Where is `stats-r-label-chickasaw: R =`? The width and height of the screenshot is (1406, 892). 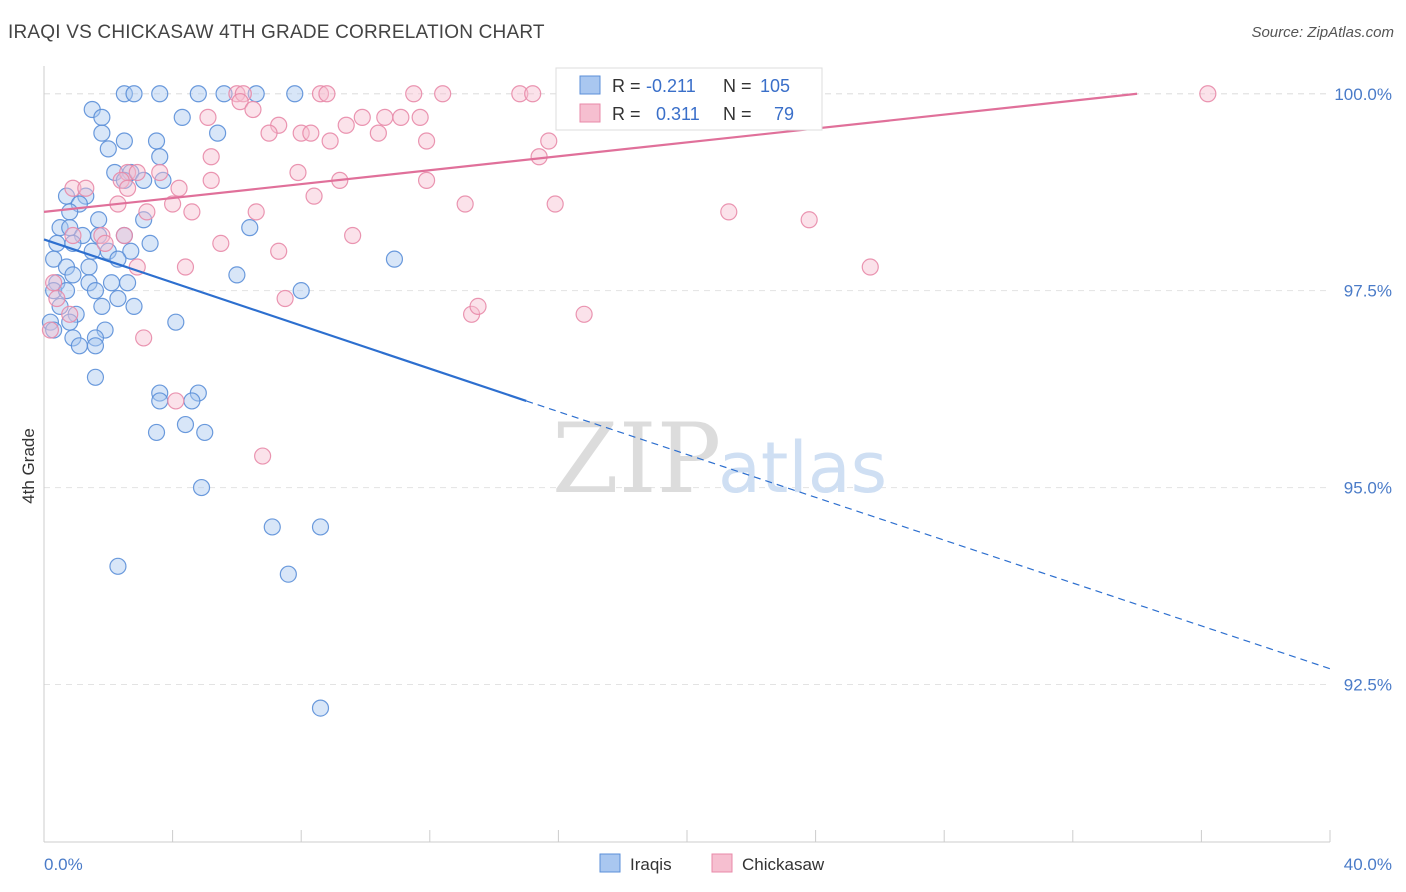
stats-r-label-chickasaw: R = is located at coordinates (626, 114).